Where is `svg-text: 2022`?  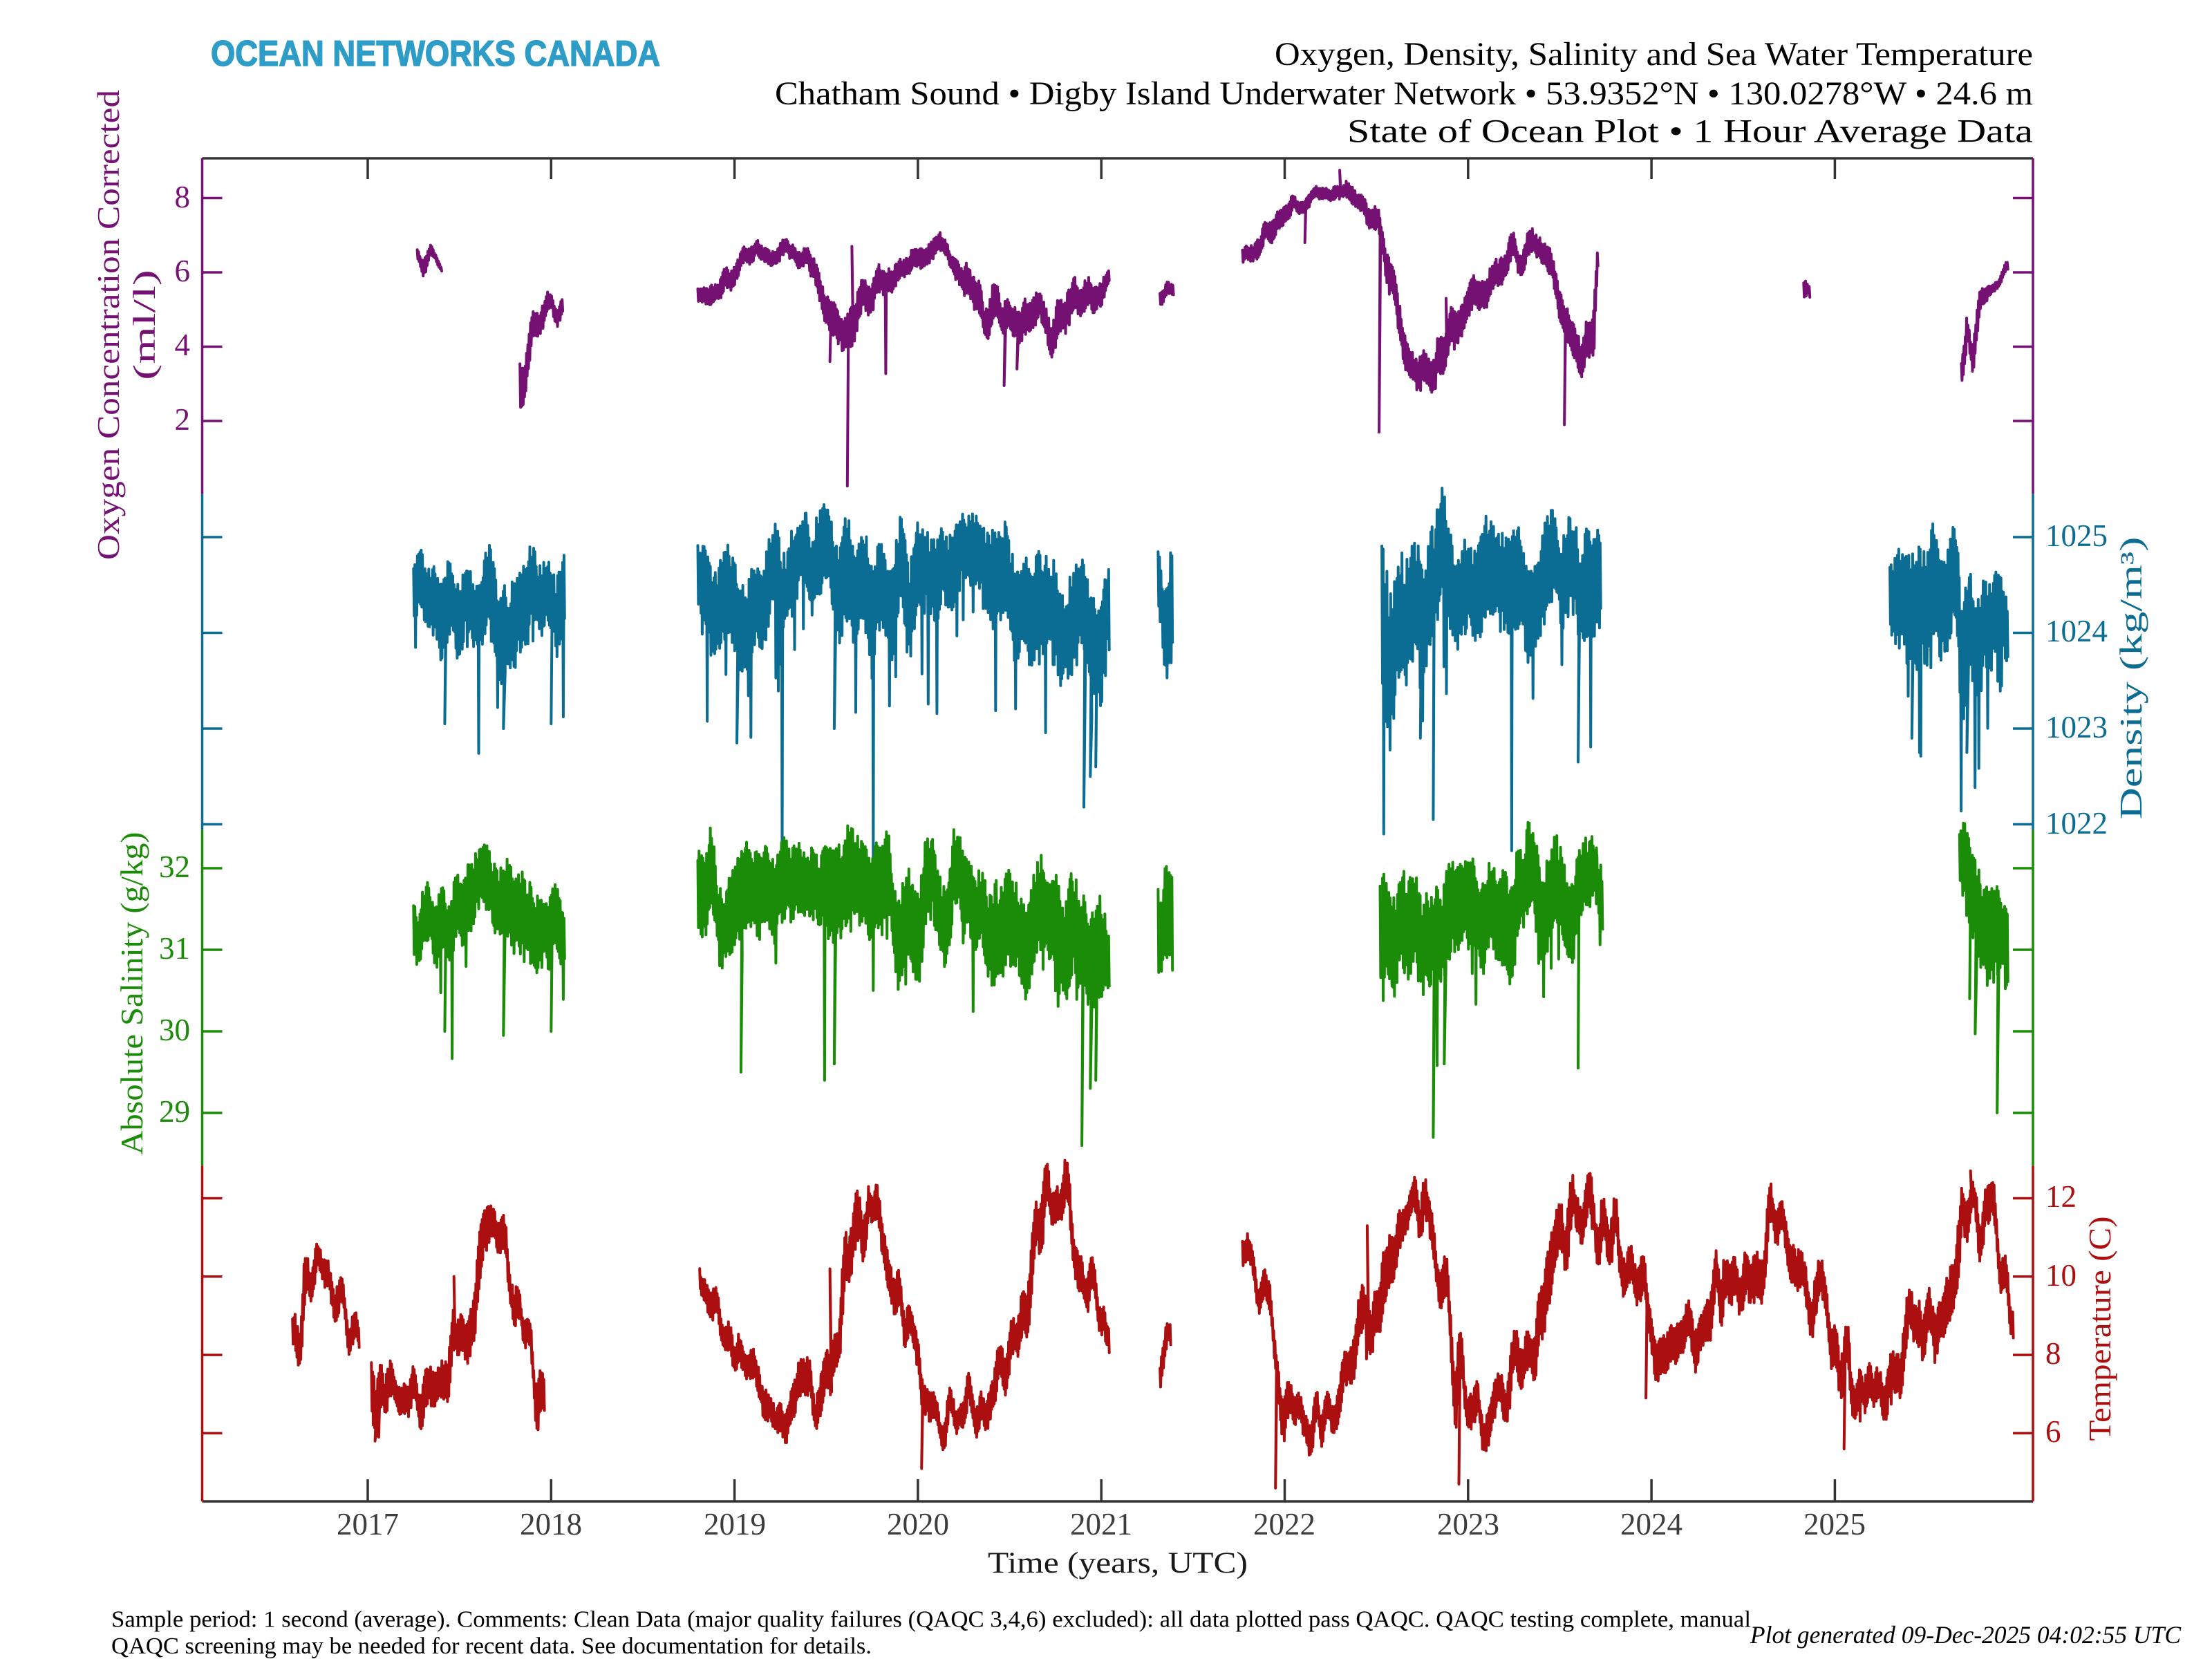
svg-text: 2022 is located at coordinates (1284, 1524).